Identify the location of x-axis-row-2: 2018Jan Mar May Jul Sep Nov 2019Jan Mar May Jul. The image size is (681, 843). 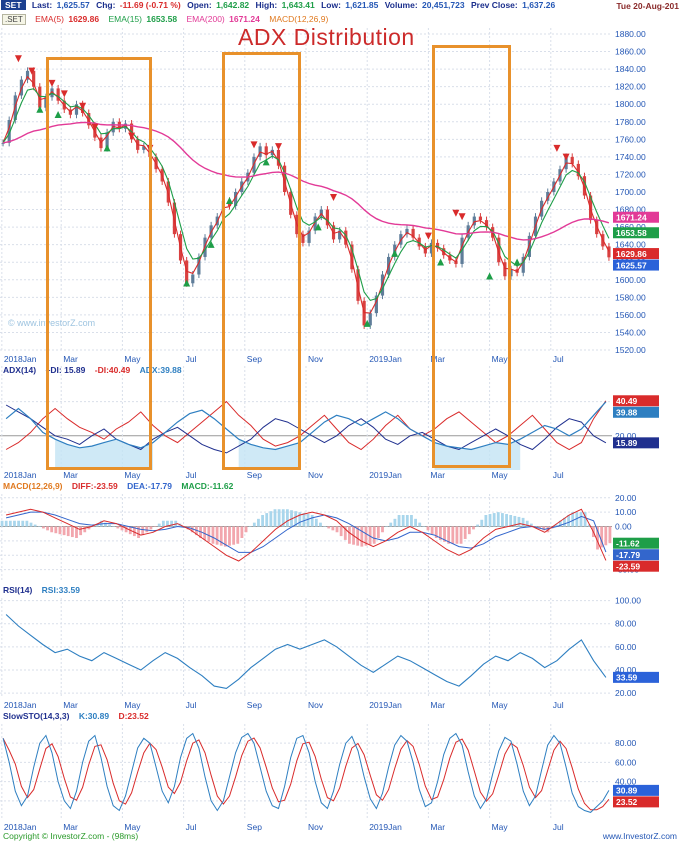
(340, 475).